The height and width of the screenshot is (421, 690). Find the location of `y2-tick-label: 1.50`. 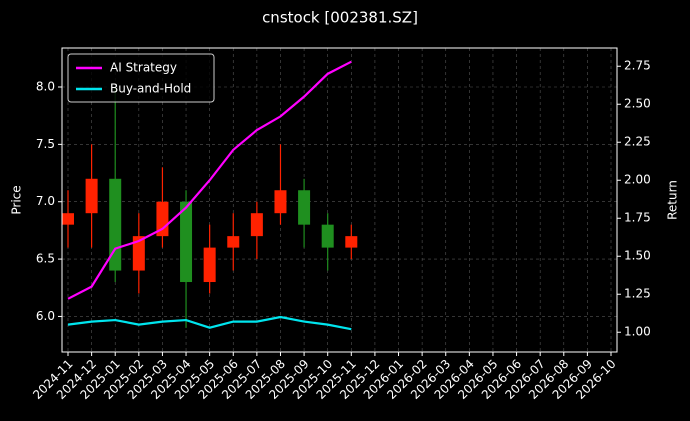

y2-tick-label: 1.50 is located at coordinates (637, 256).